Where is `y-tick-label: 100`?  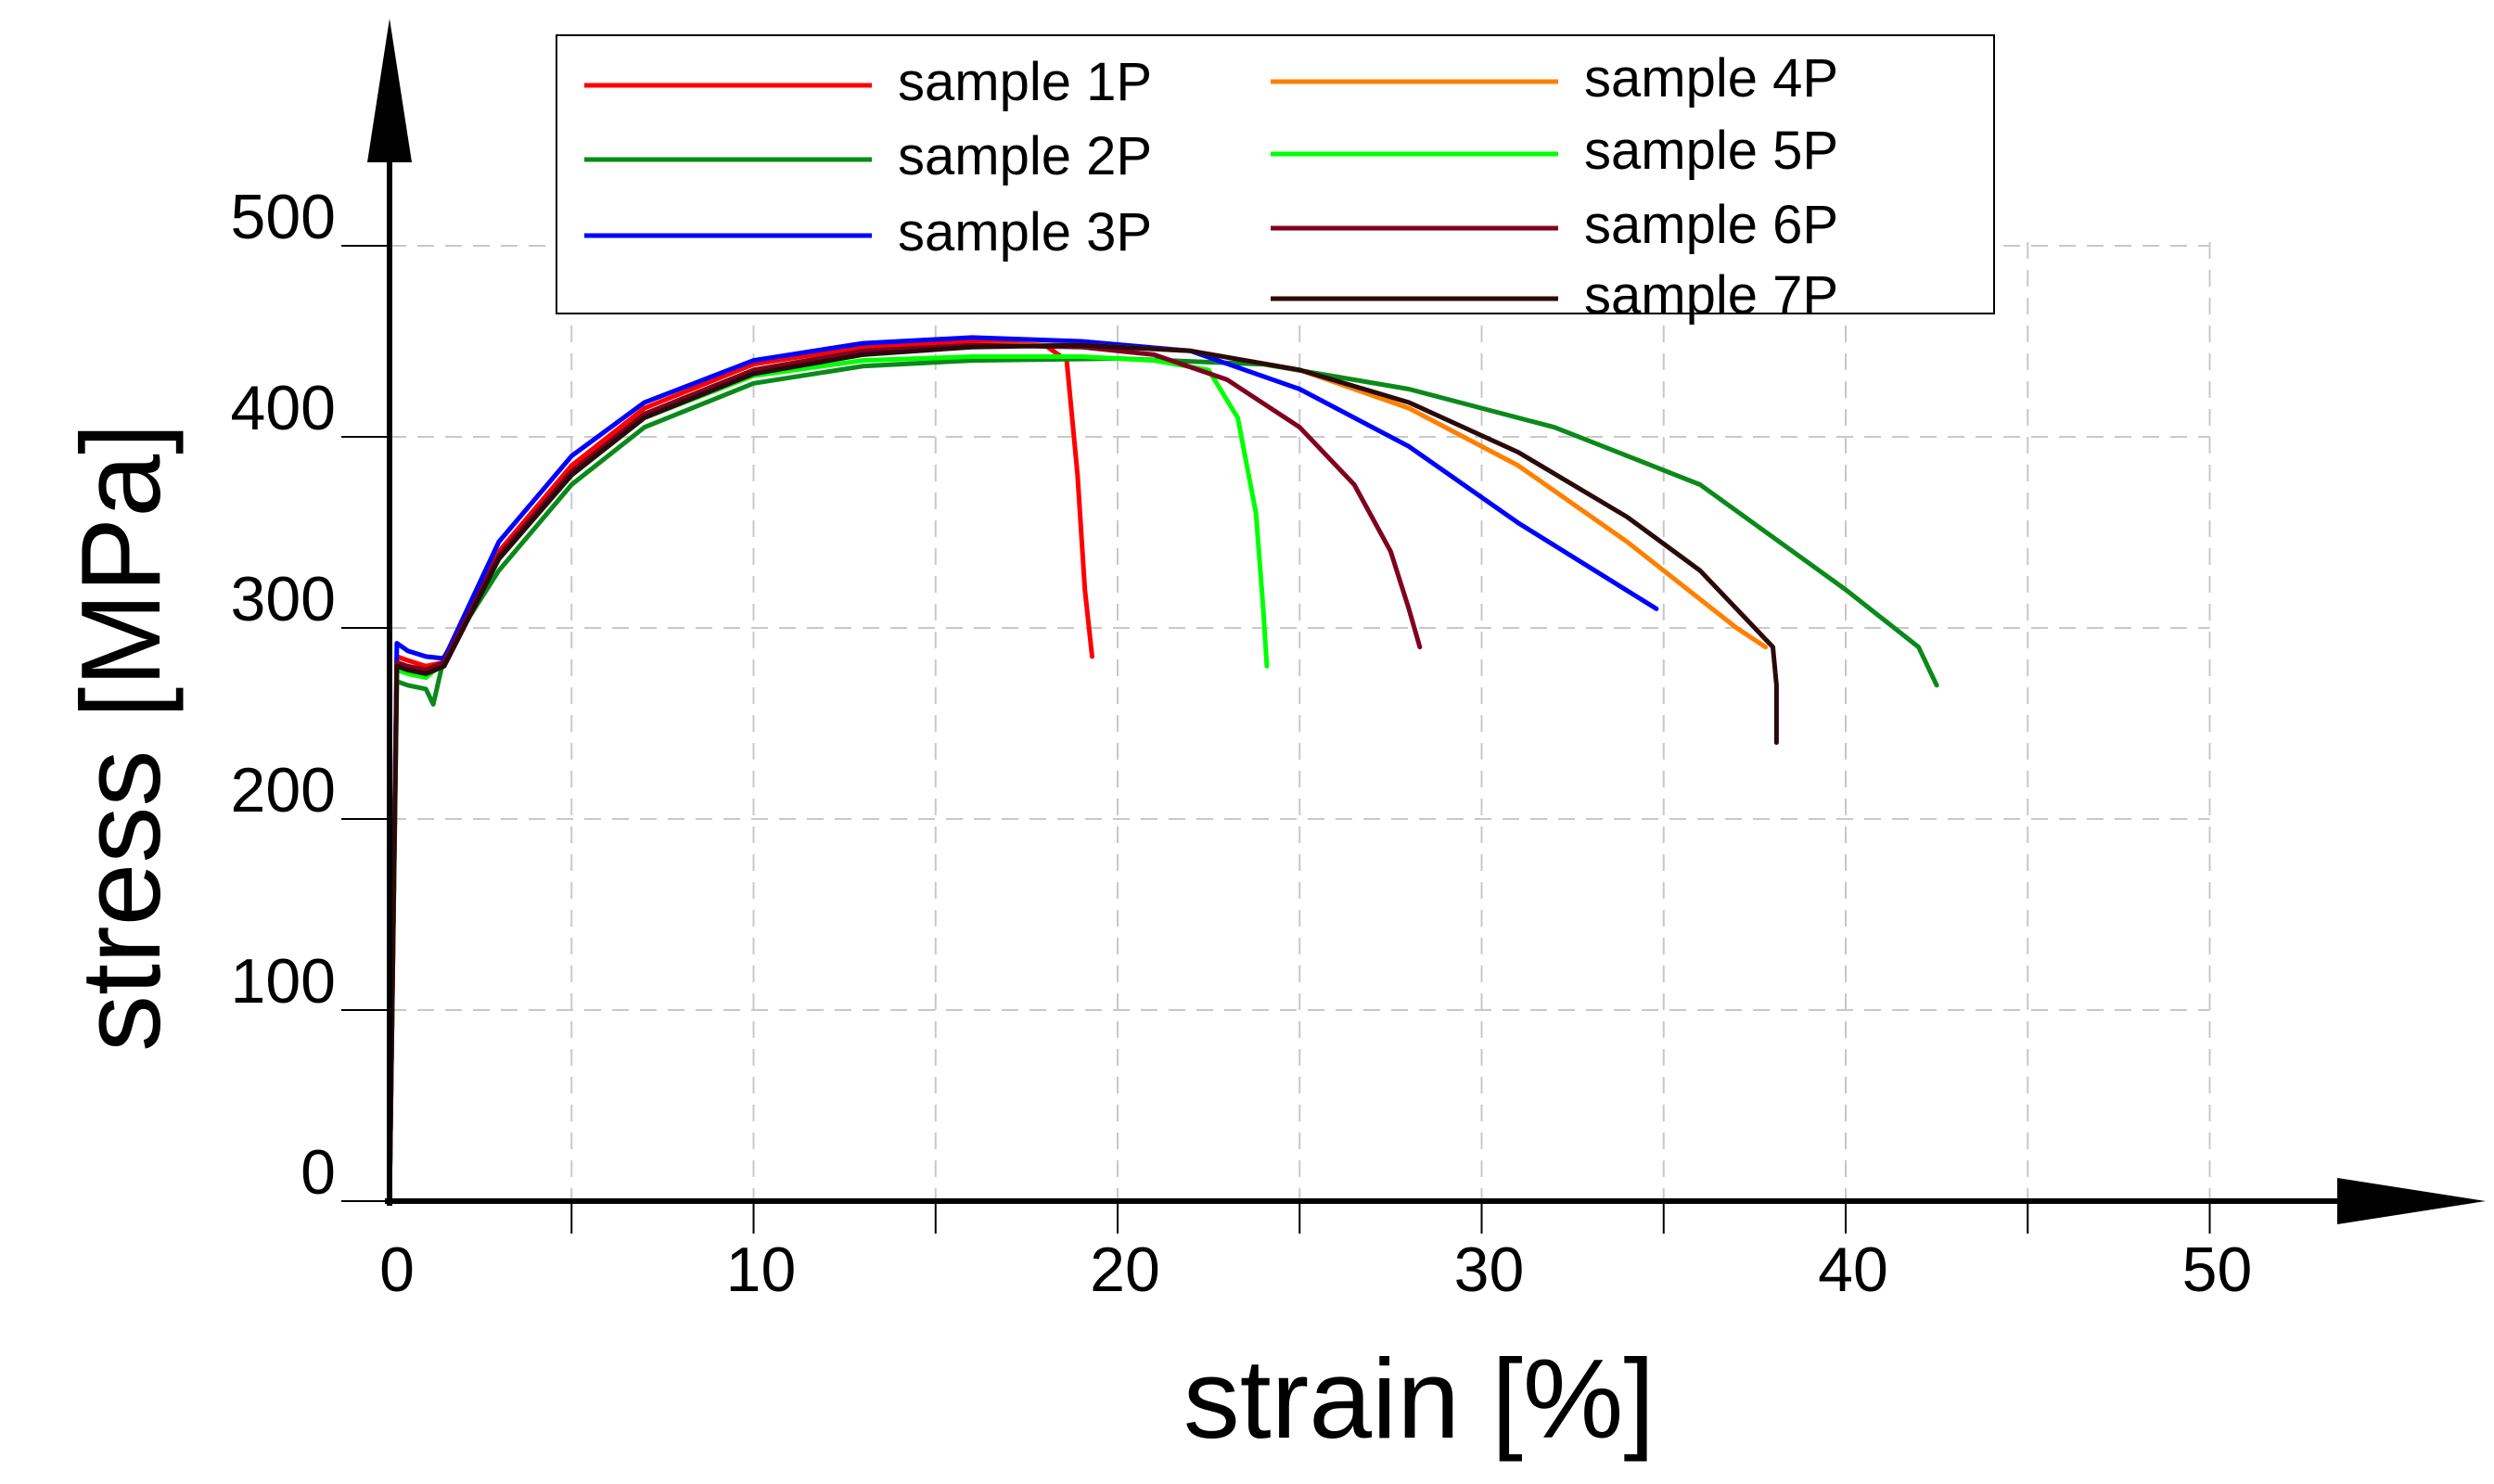
y-tick-label: 100 is located at coordinates (283, 981).